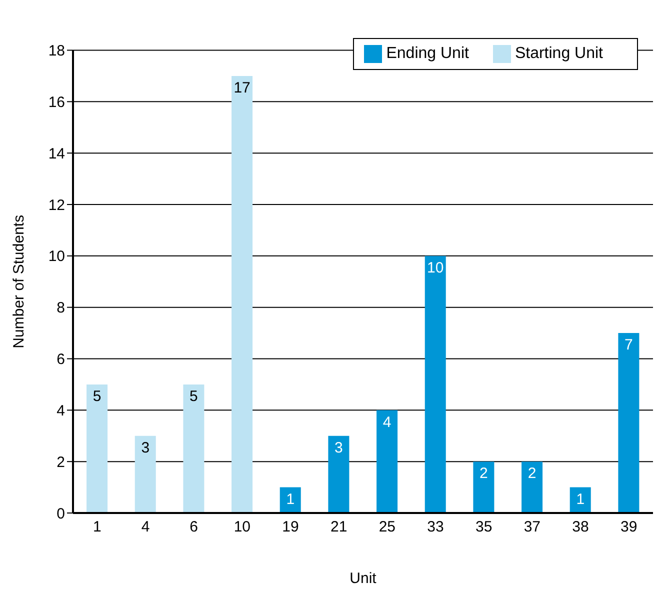  What do you see at coordinates (56, 51) in the screenshot?
I see `y-tick-label: 18` at bounding box center [56, 51].